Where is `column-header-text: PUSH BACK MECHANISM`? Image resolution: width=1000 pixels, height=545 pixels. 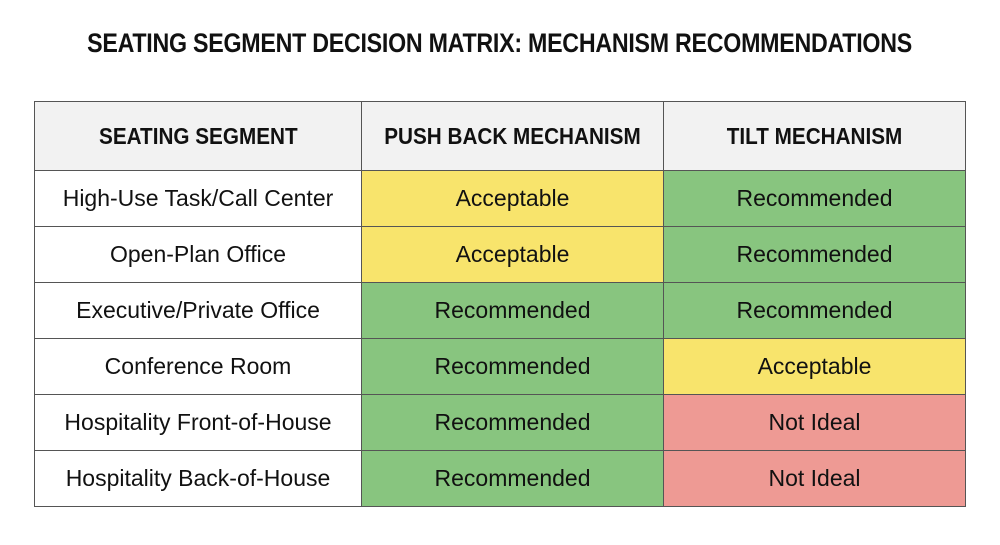 column-header-text: PUSH BACK MECHANISM is located at coordinates (512, 135).